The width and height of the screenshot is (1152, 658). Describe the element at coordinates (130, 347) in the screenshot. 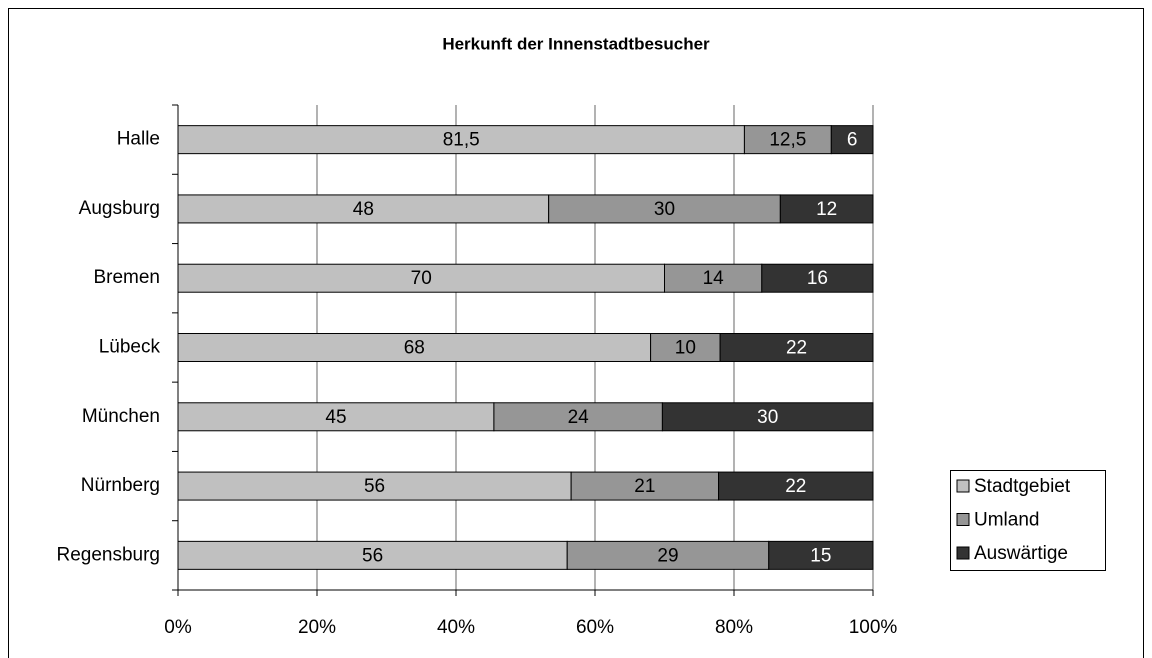

I see `y-tick-label: Lübeck` at that location.